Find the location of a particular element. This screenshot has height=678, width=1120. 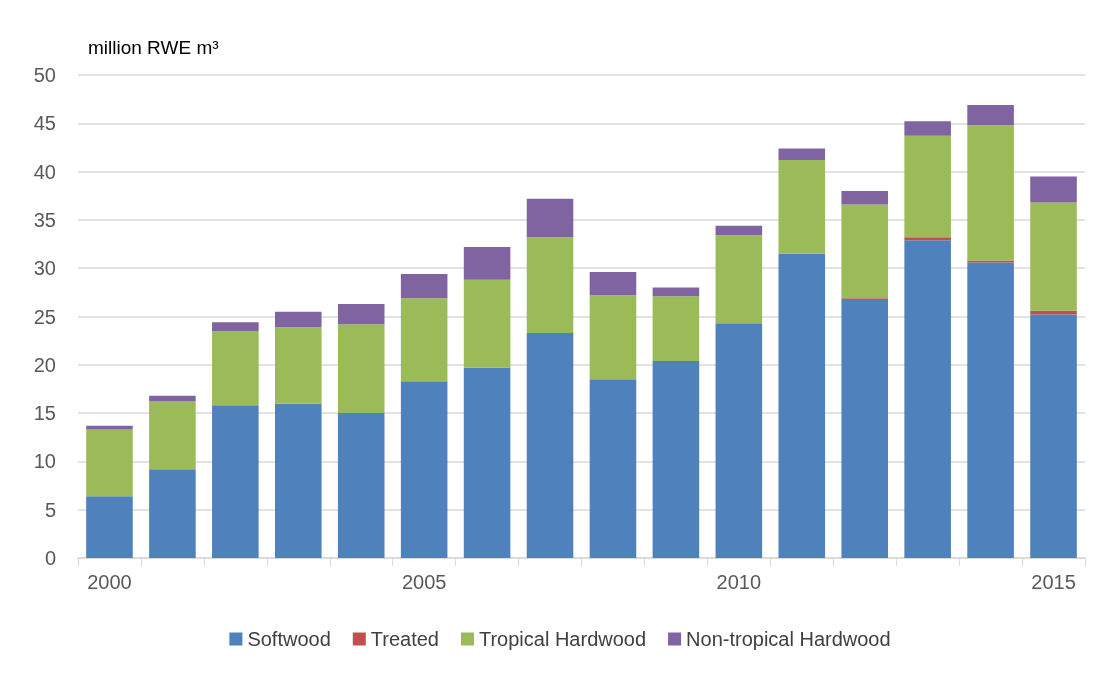

y-tick-label: 40 is located at coordinates (44, 171).